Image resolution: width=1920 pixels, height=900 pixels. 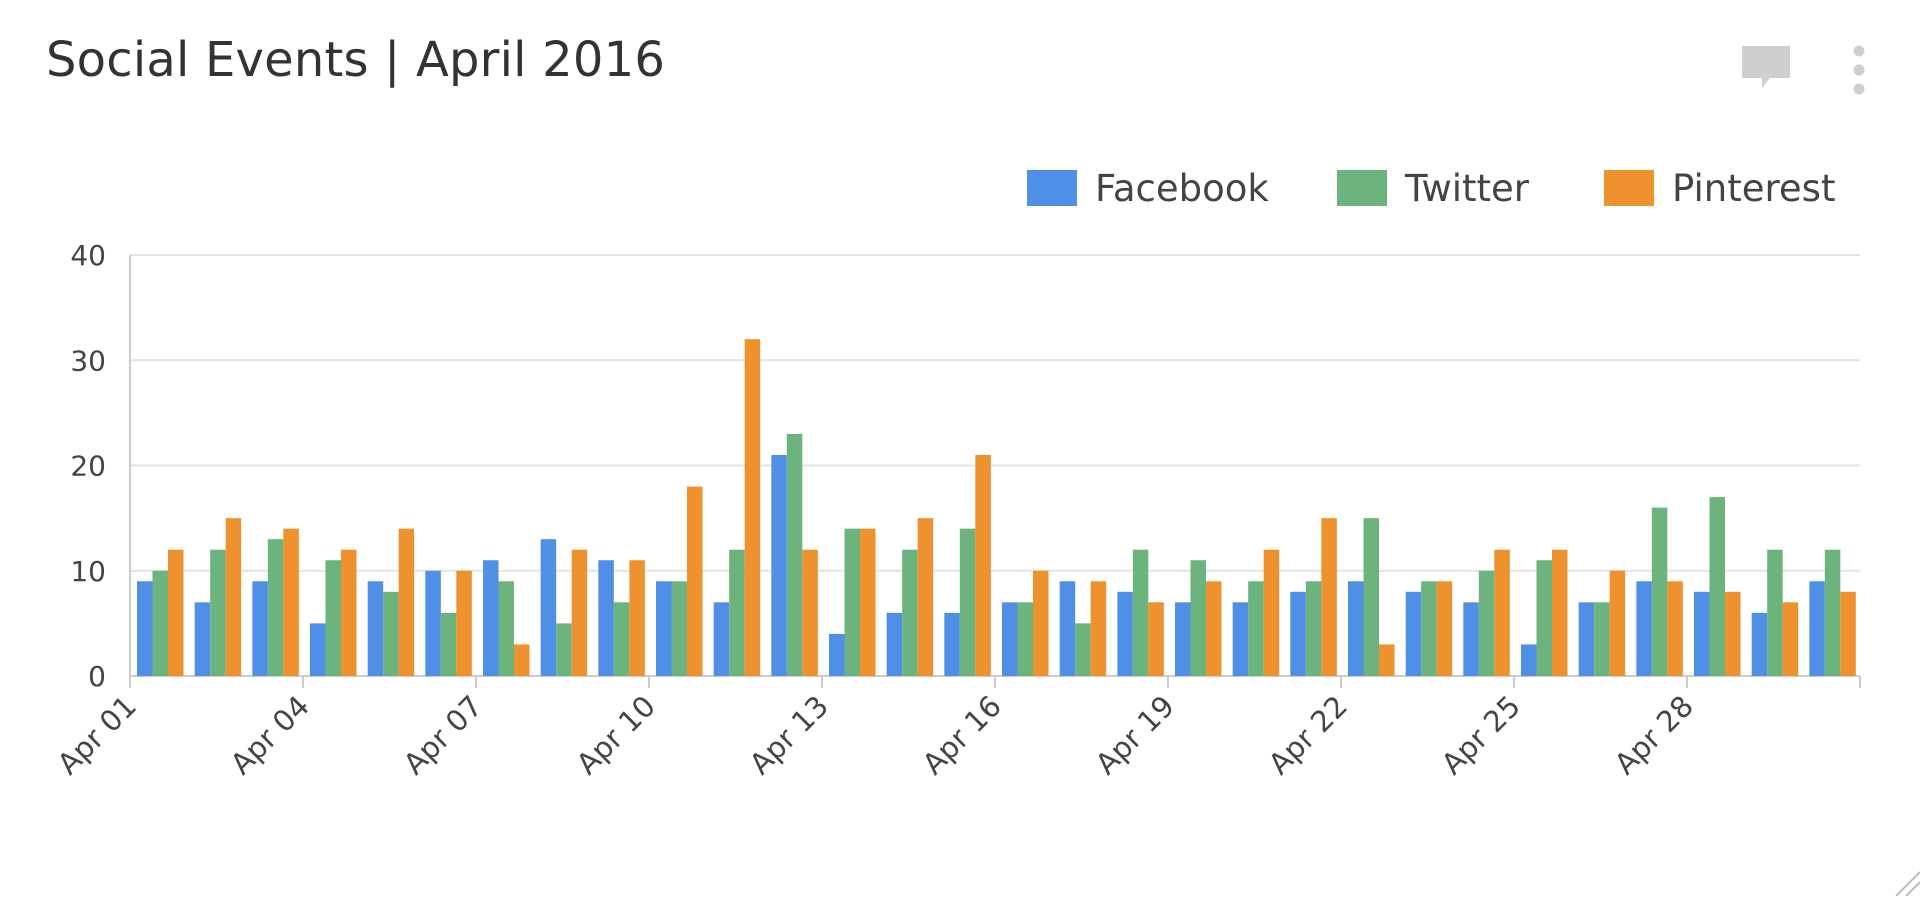 What do you see at coordinates (1135, 735) in the screenshot?
I see `x-tick-label: Apr 19` at bounding box center [1135, 735].